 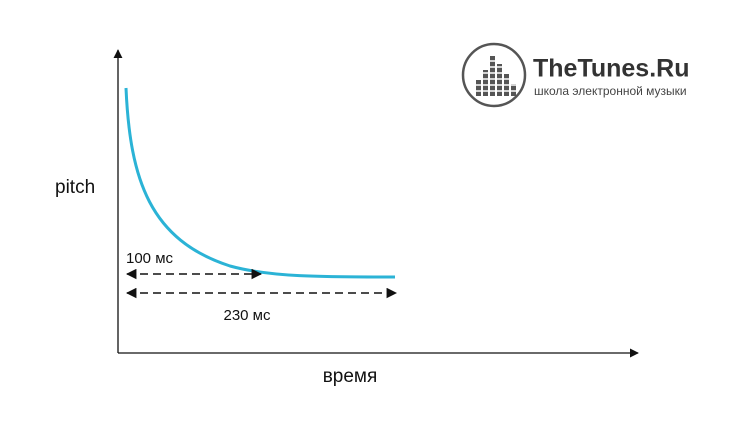 I want to click on logo-tagline: школа электронной музыки, so click(x=610, y=91).